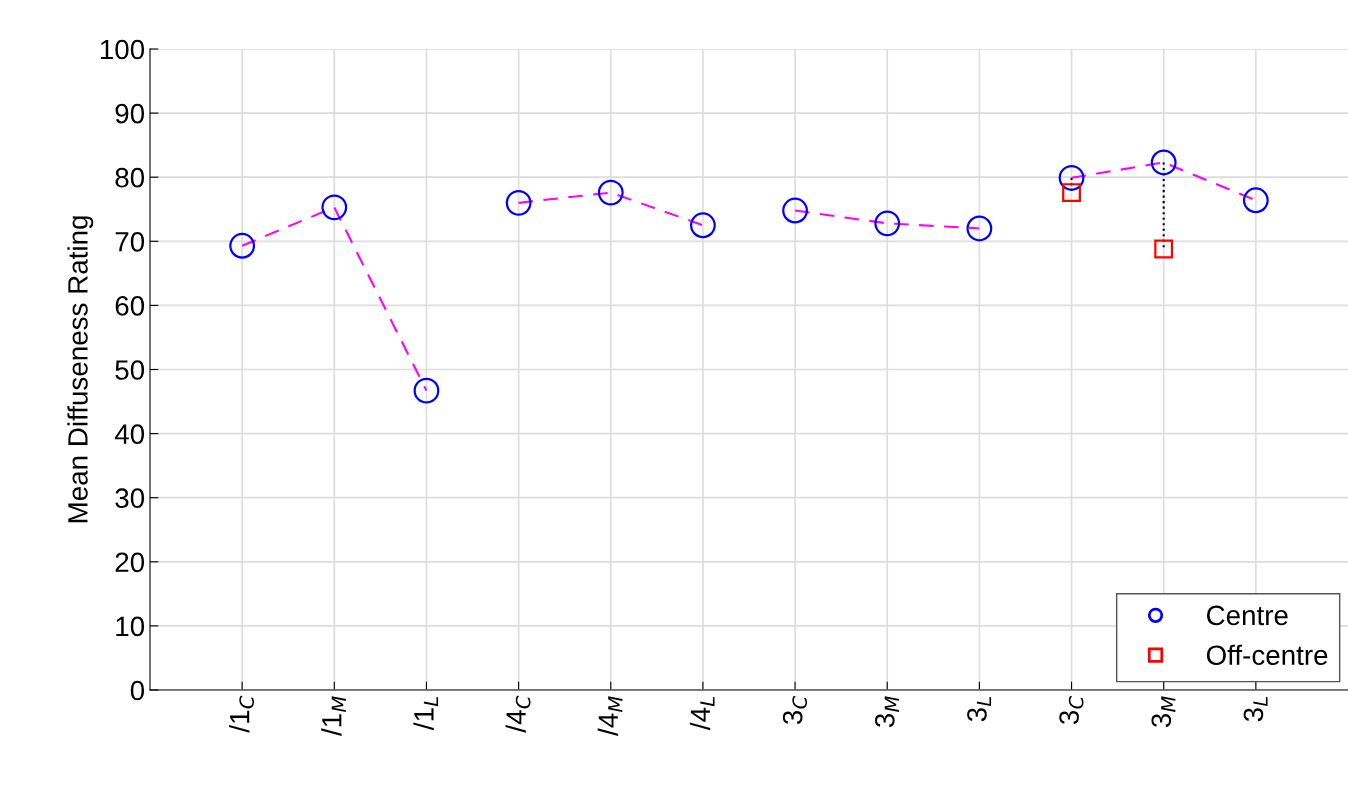  What do you see at coordinates (702, 714) in the screenshot?
I see `x-tick-label: /4$_{L}$` at bounding box center [702, 714].